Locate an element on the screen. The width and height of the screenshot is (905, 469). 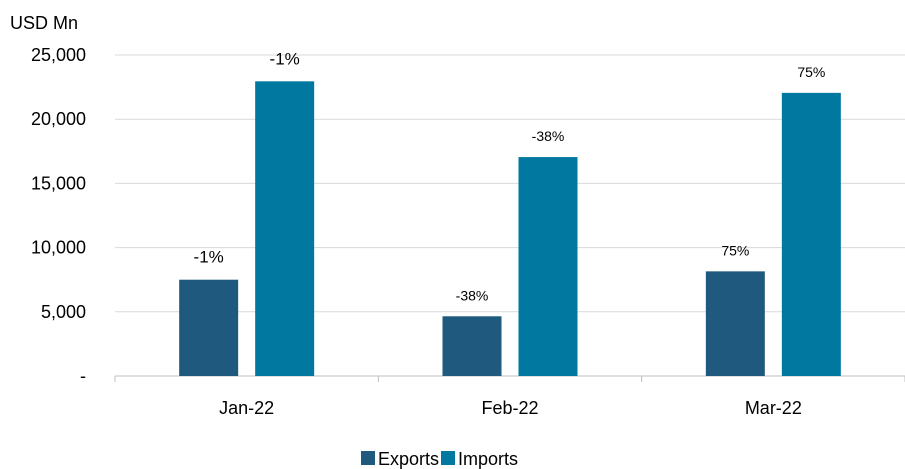
y-tick-label: 15,000 is located at coordinates (58, 183).